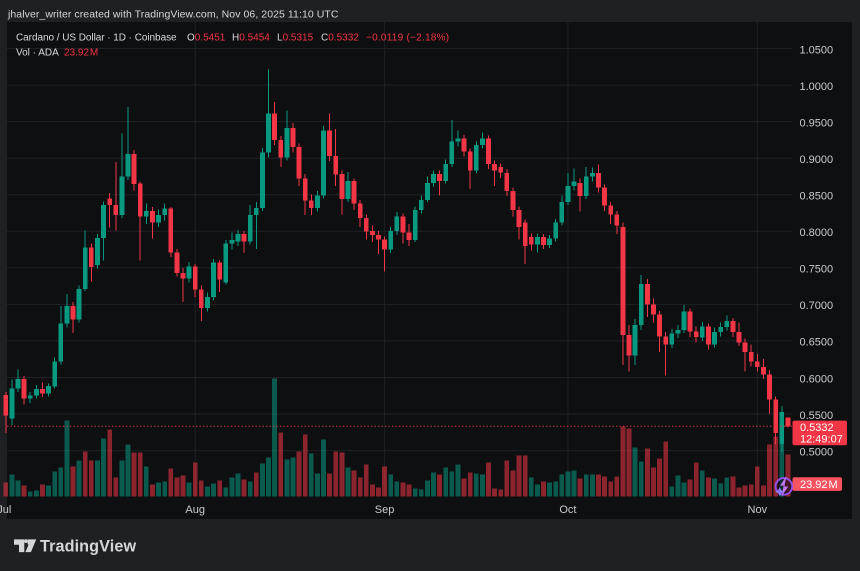  Describe the element at coordinates (407, 38) in the screenshot. I see `svg-text: −0.0119 (−2.18%)` at that location.